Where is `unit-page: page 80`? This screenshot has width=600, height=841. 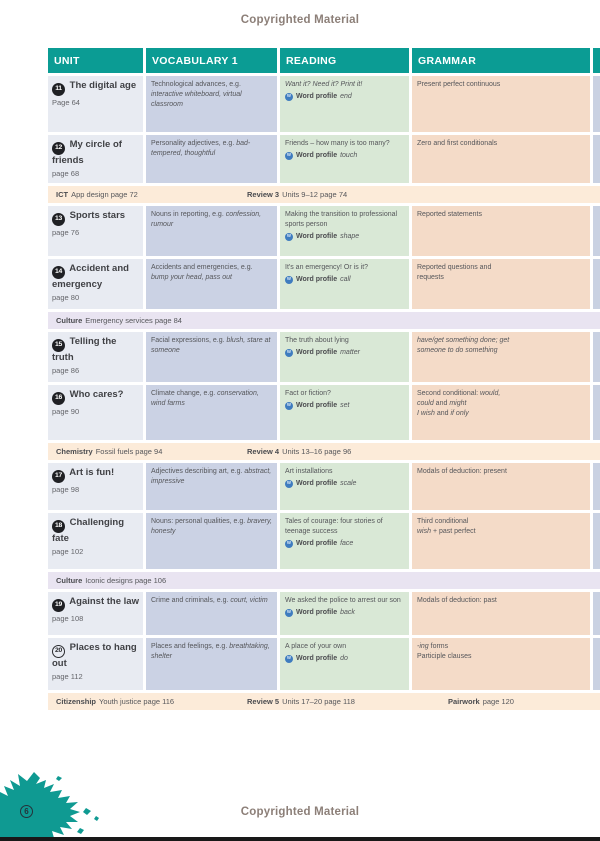
unit-page: page 80 is located at coordinates (66, 297).